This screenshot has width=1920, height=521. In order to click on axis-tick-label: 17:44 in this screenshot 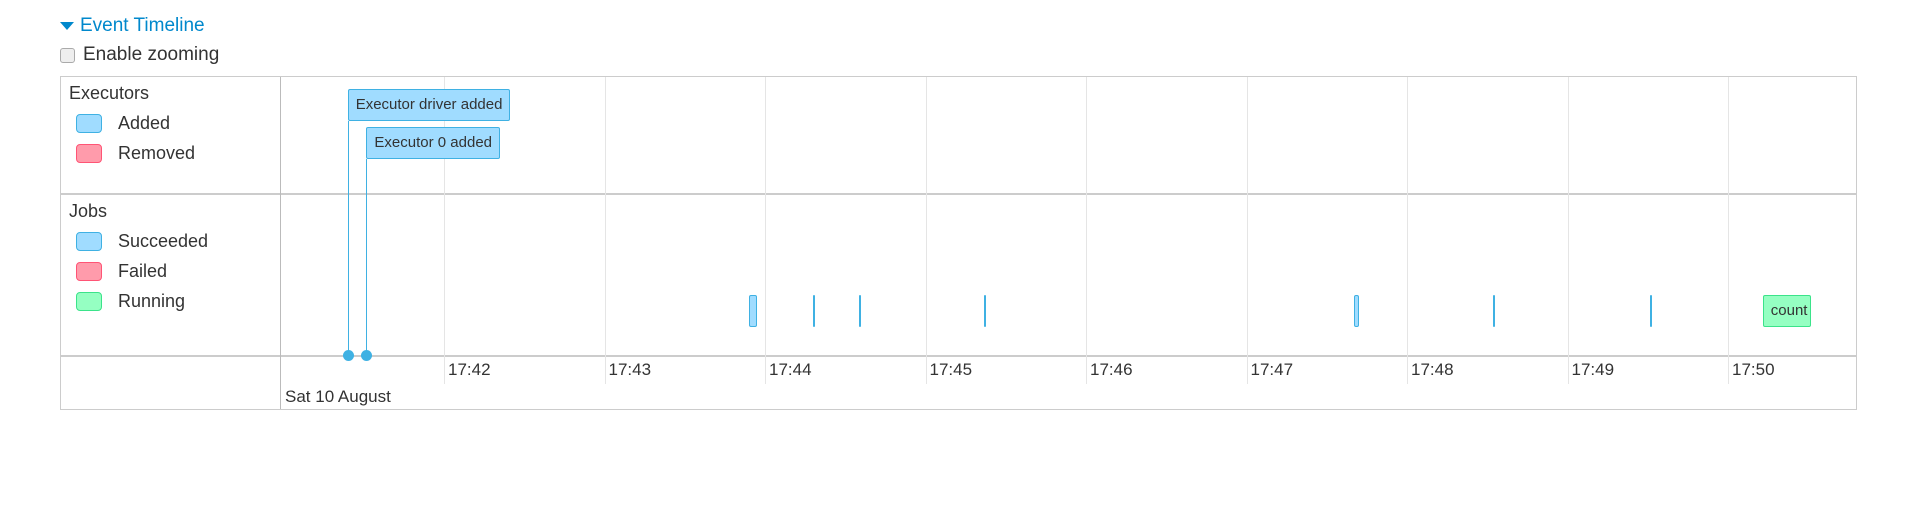, I will do `click(790, 369)`.